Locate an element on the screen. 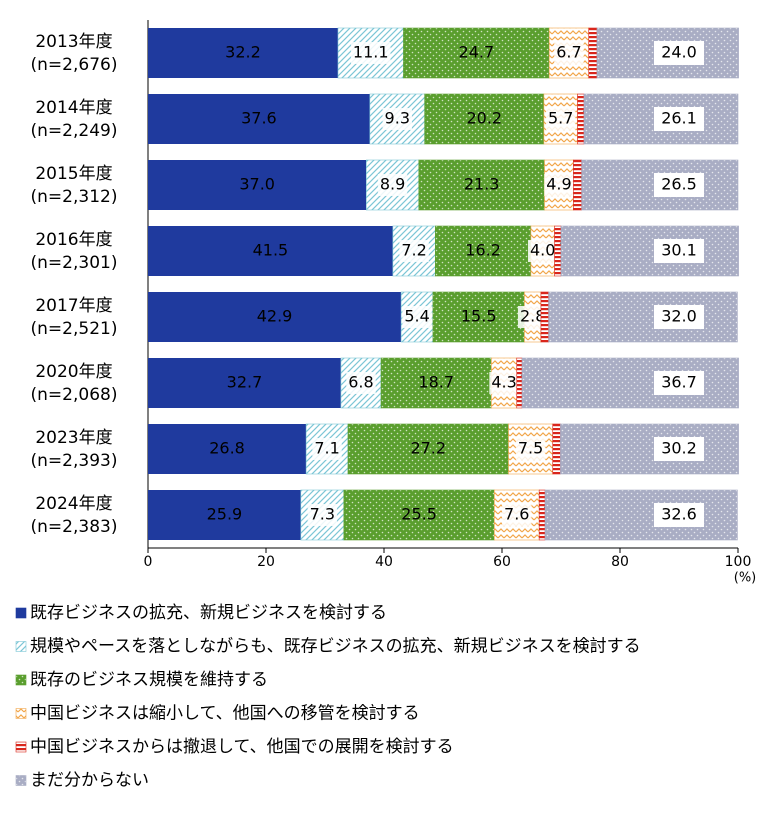  value-label: 24.0 is located at coordinates (679, 52).